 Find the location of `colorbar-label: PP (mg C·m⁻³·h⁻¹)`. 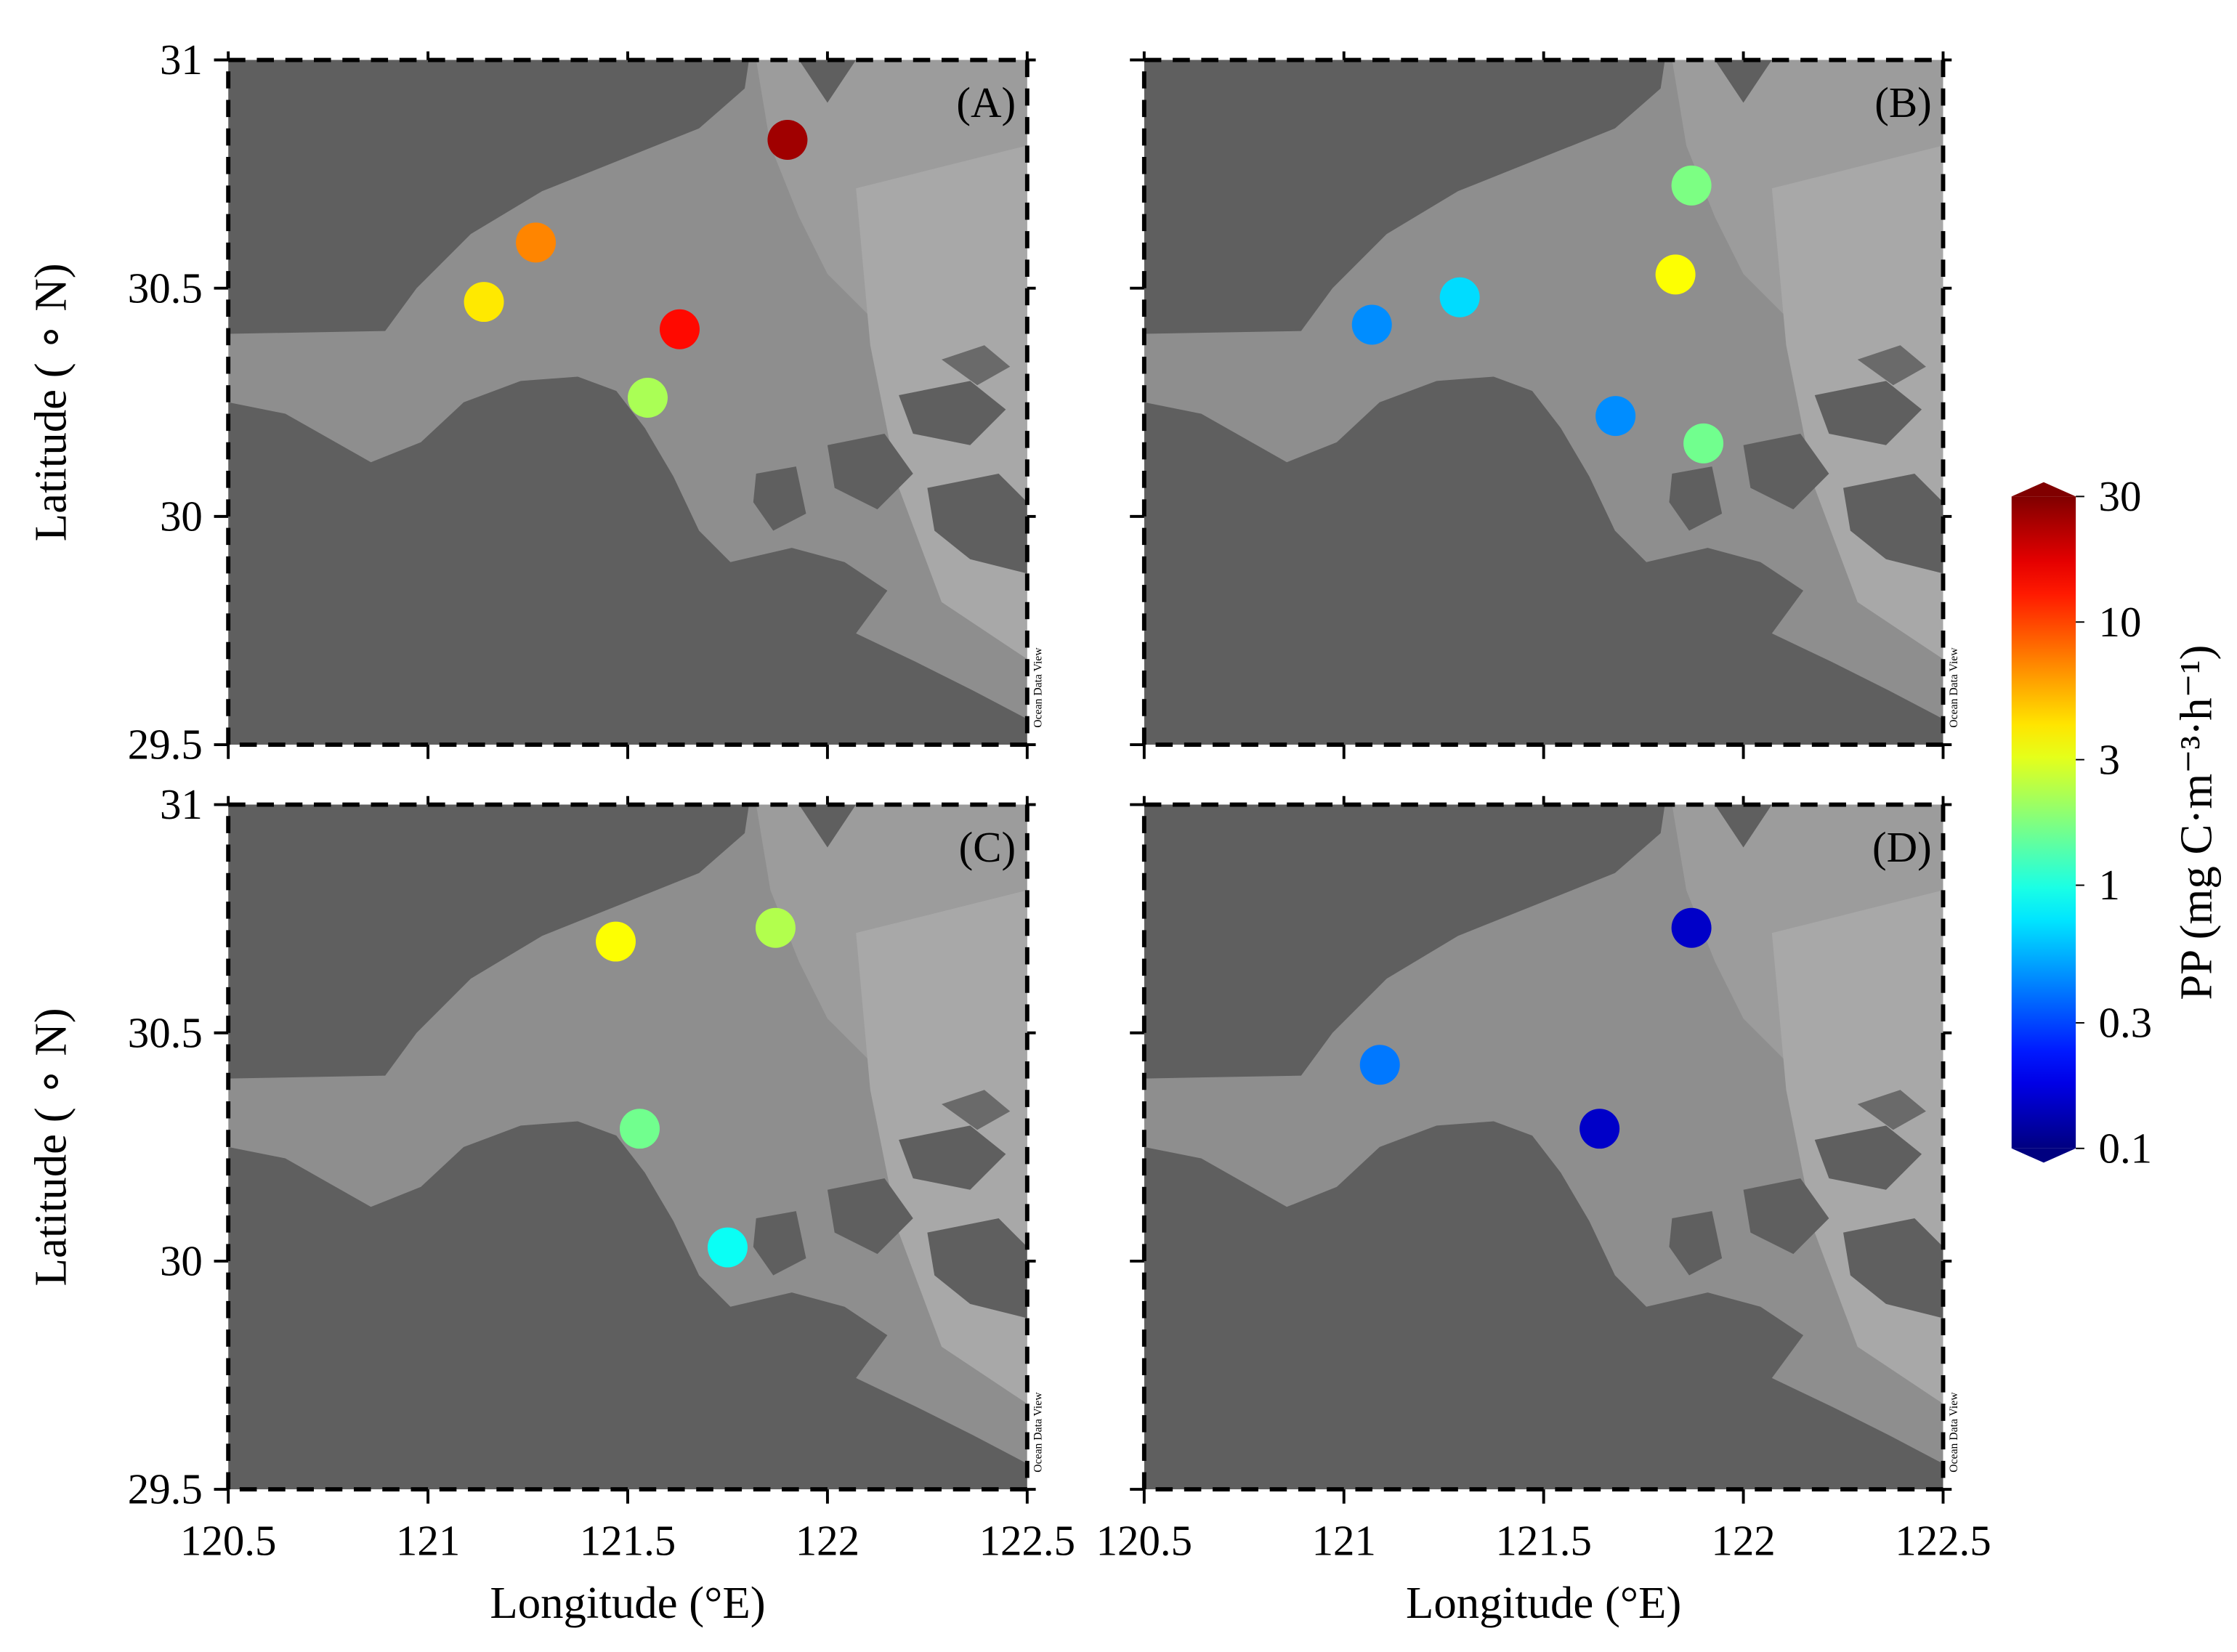

colorbar-label: PP (mg C·m⁻³·h⁻¹) is located at coordinates (2196, 823).